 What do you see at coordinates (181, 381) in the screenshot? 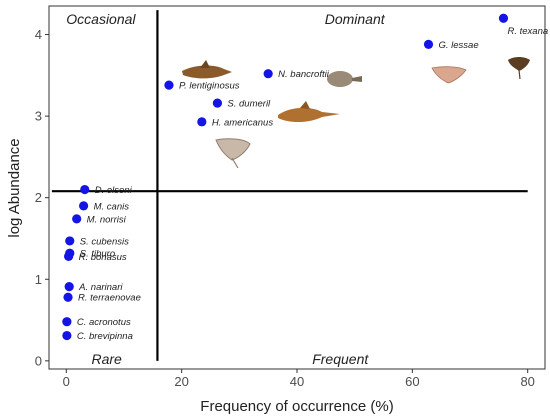
I see `x-tick-label: 20` at bounding box center [181, 381].